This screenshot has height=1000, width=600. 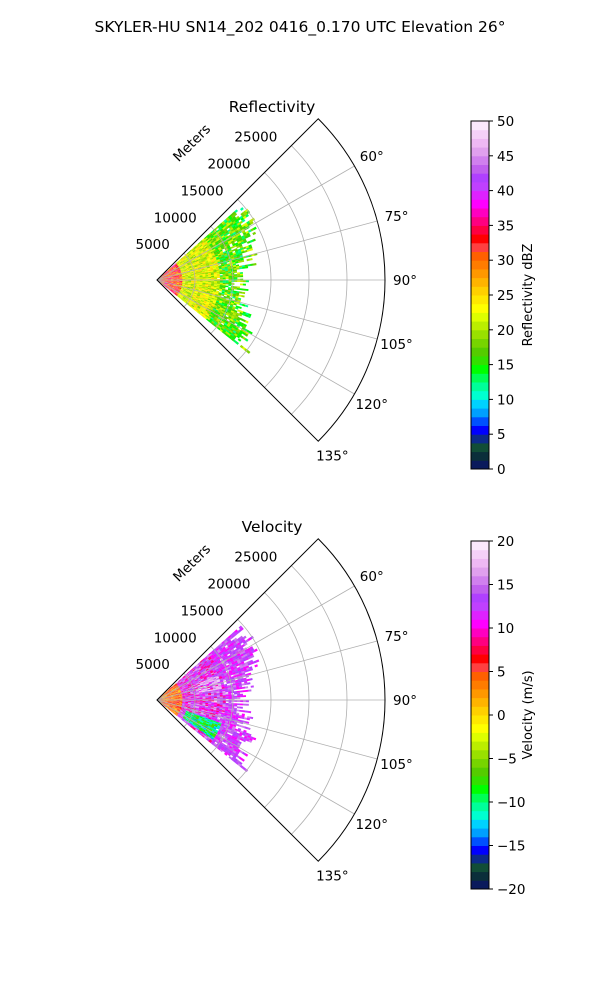 I want to click on range-tick-label: 25000, so click(x=255, y=558).